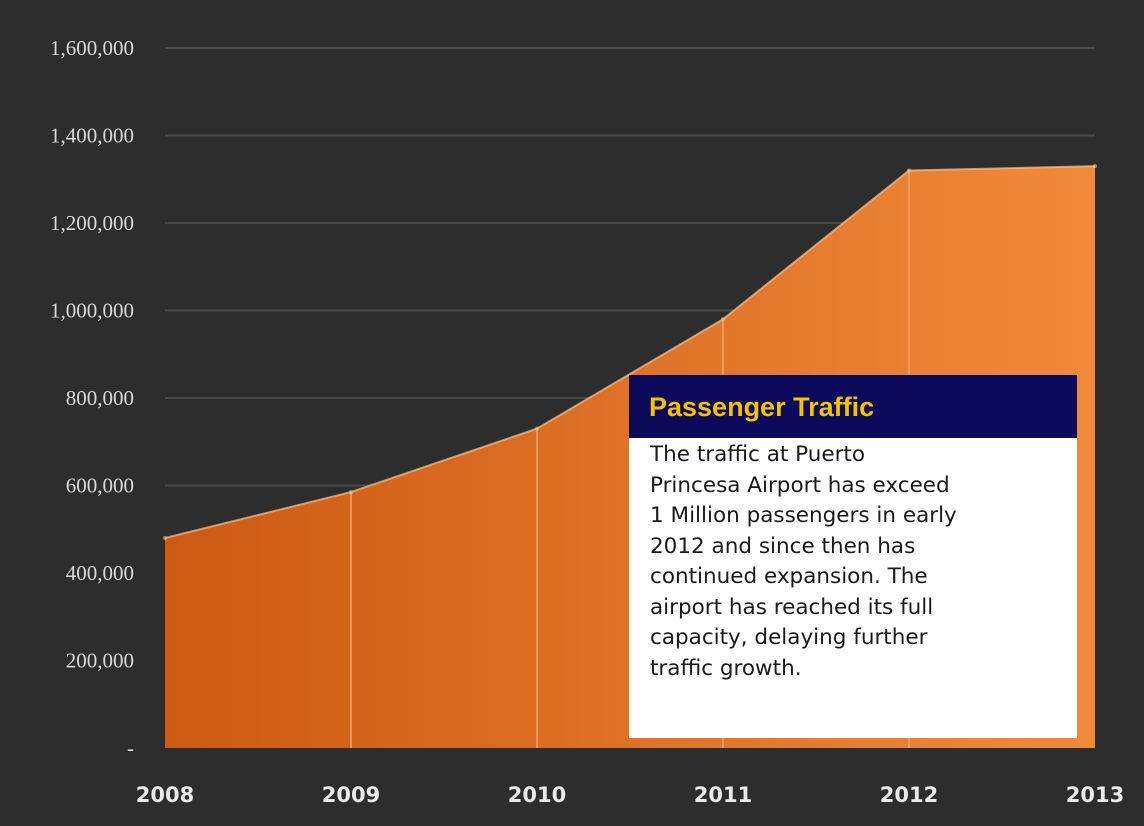  I want to click on callout-line: continued expansion. The, so click(789, 576).